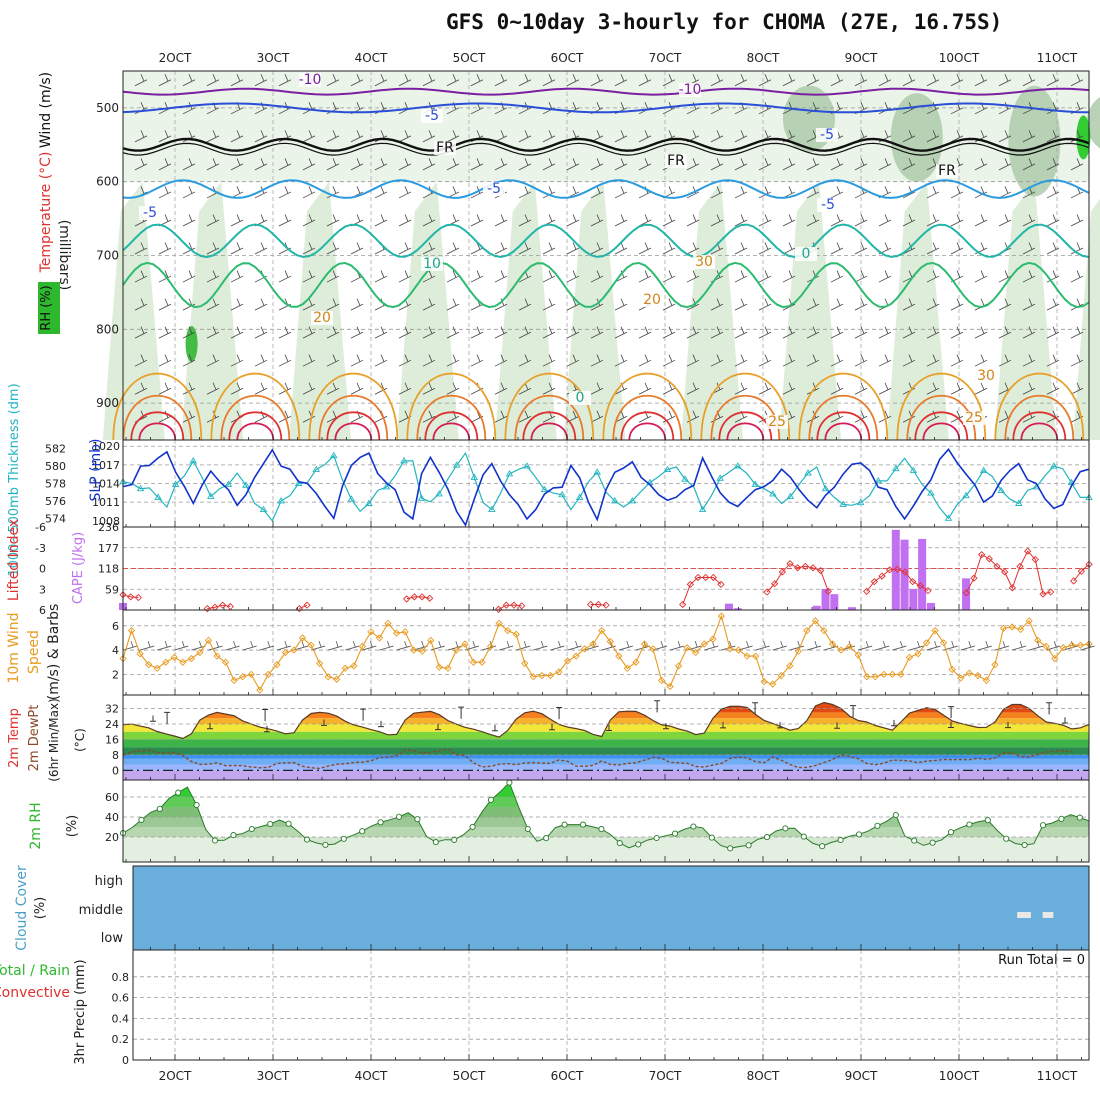  Describe the element at coordinates (46, 307) in the screenshot. I see `y-axis-label-rh: RH (%)` at that location.